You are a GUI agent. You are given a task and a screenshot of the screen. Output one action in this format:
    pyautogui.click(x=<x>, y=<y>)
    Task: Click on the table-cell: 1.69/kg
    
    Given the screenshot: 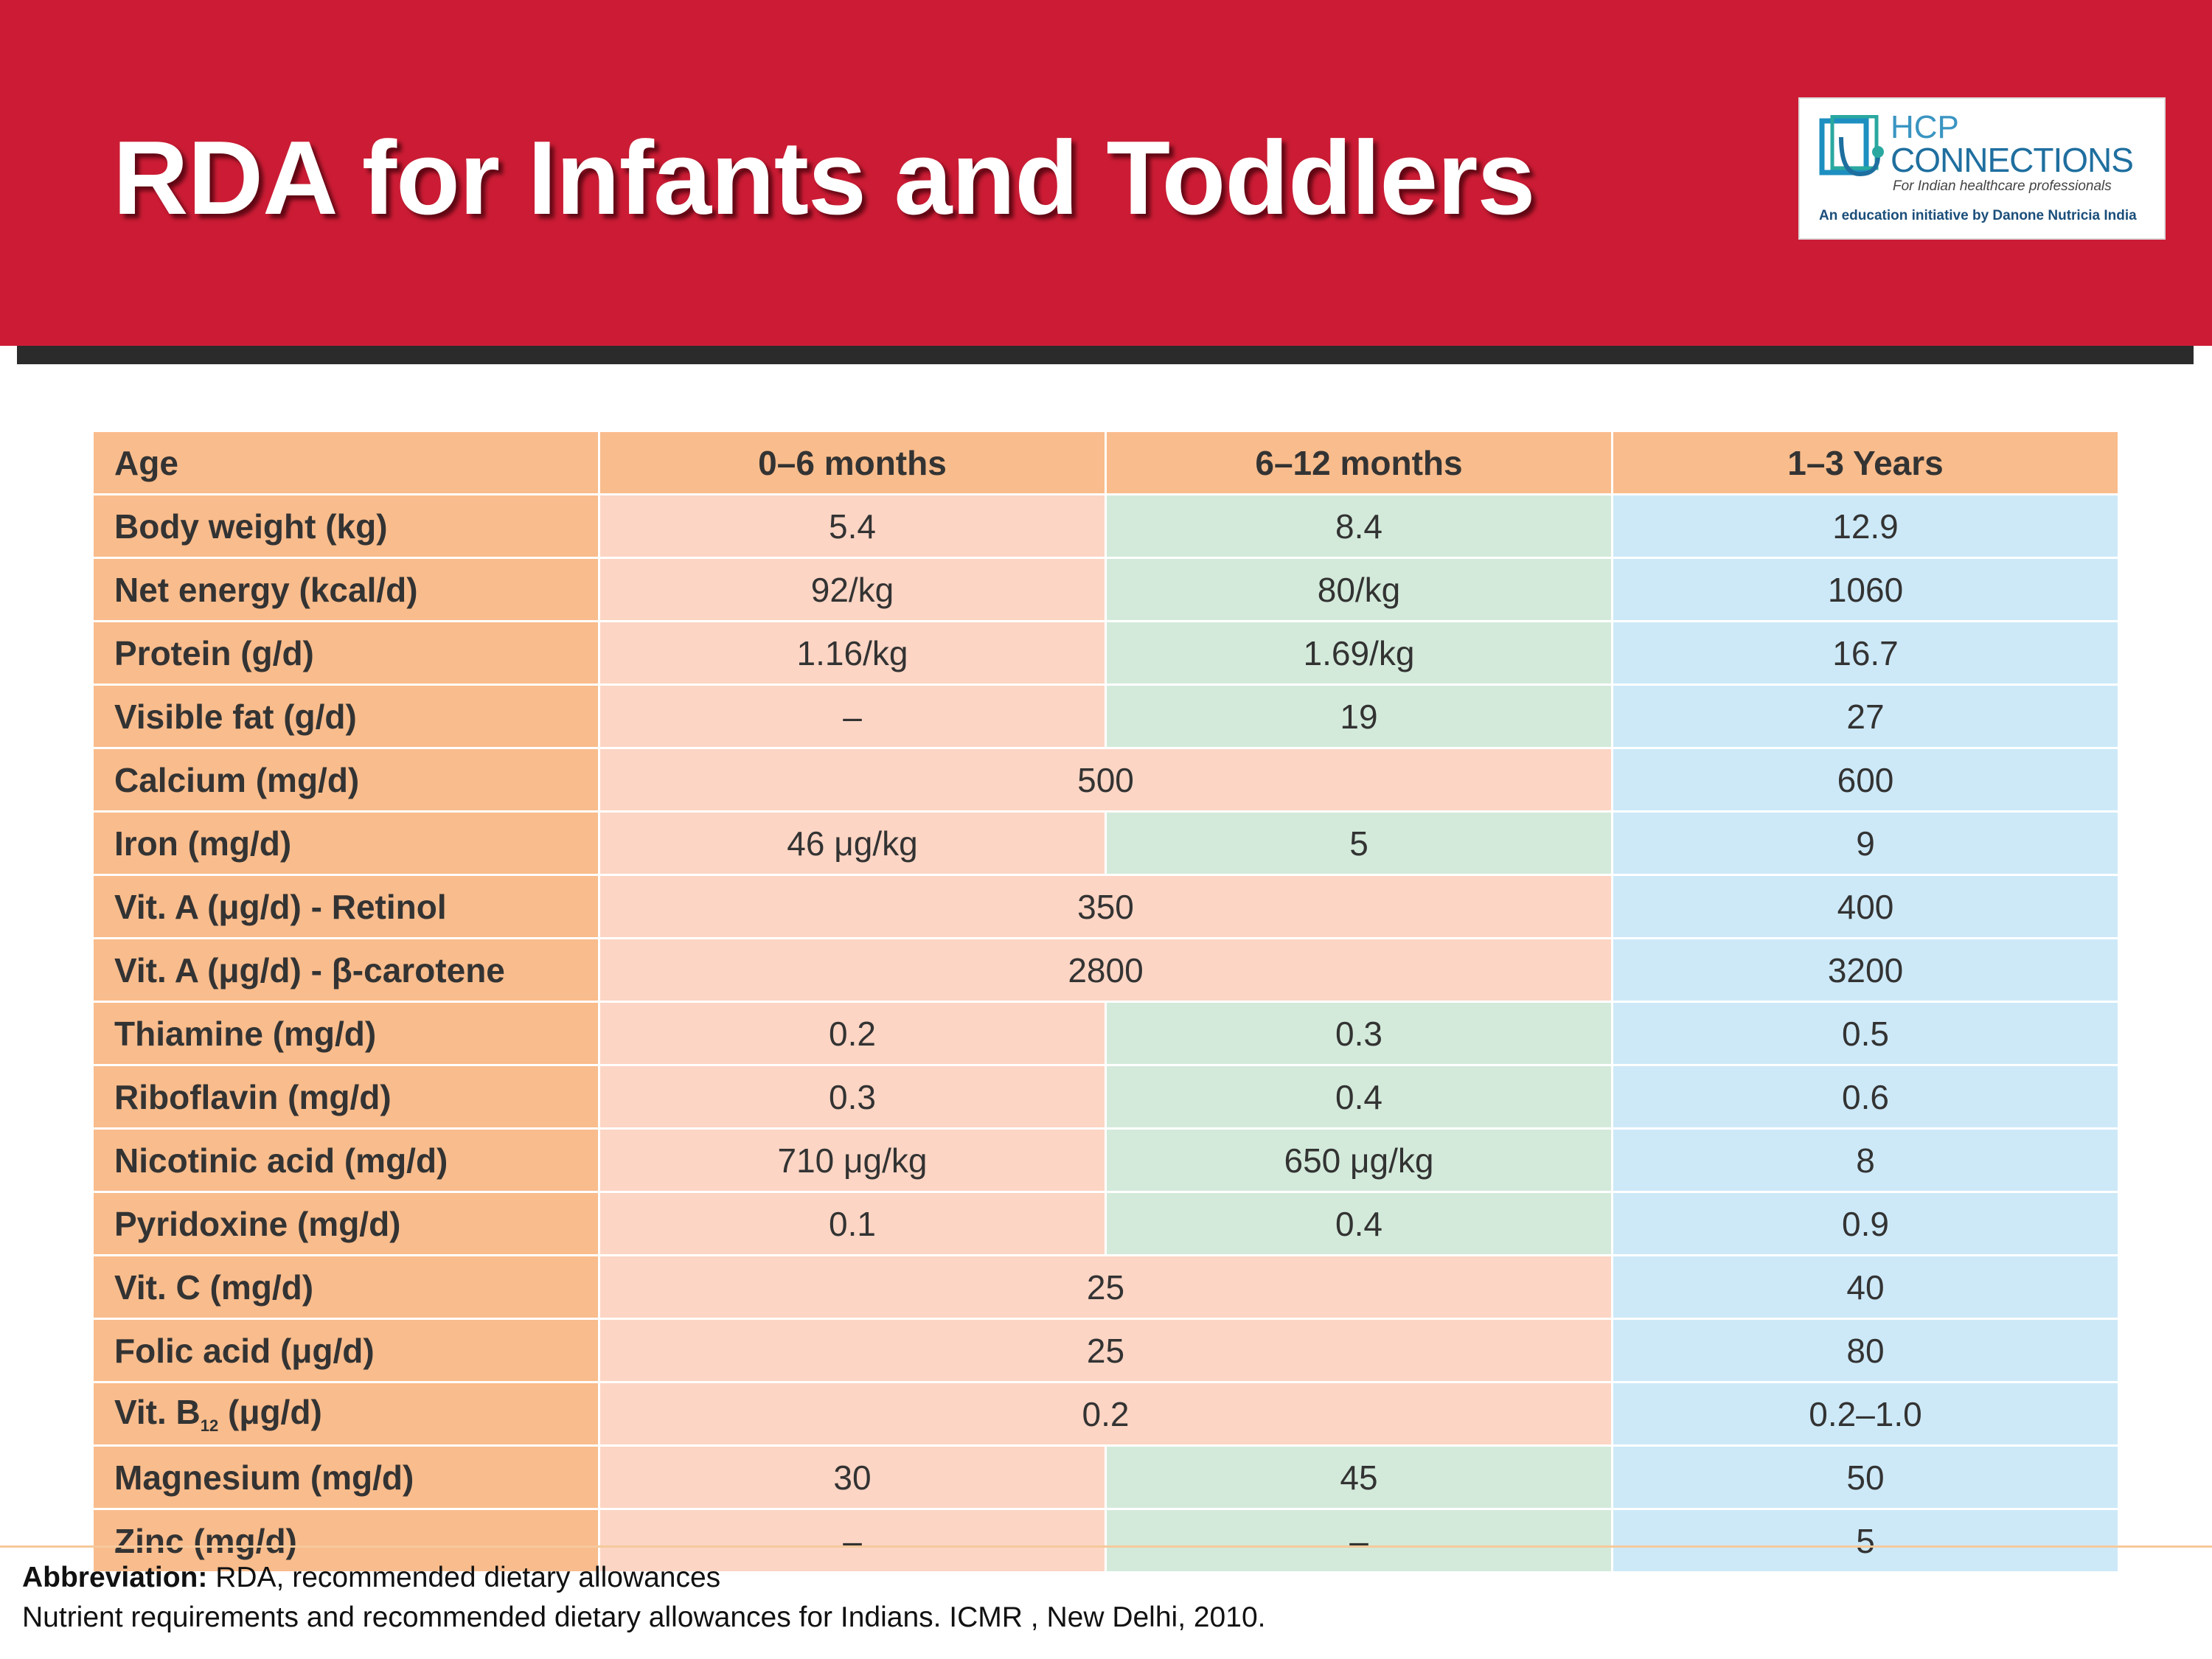 What is the action you would take?
    pyautogui.click(x=1359, y=653)
    